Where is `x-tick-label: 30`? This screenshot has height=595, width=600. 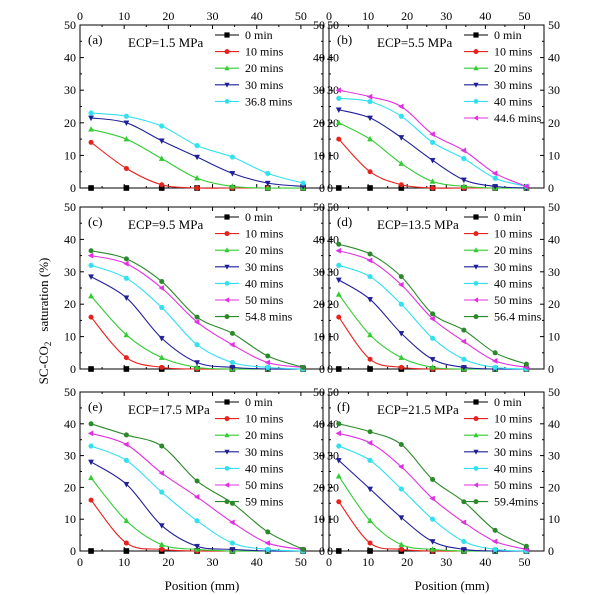 x-tick-label: 30 is located at coordinates (446, 562).